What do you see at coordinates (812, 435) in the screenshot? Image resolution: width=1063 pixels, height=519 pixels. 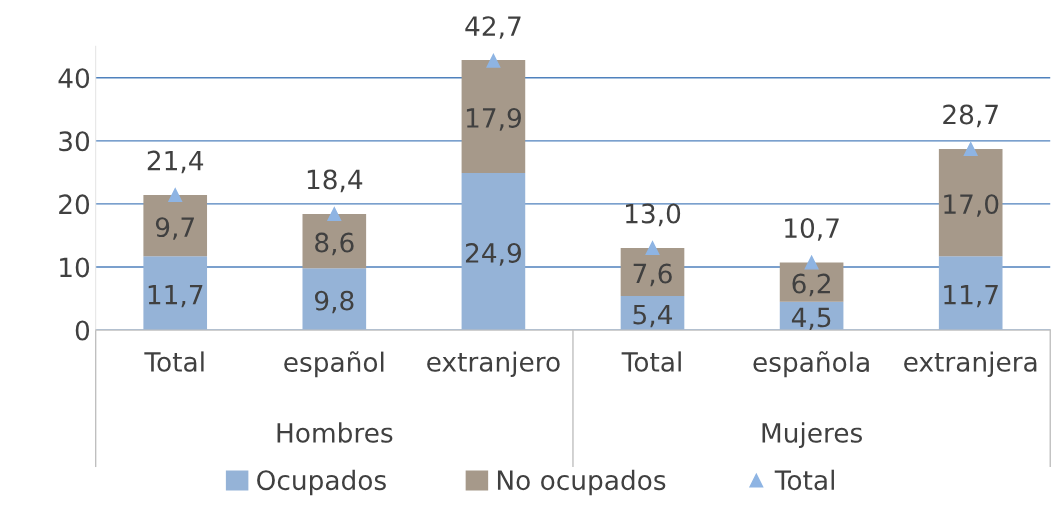 I see `text: Mujeres` at bounding box center [812, 435].